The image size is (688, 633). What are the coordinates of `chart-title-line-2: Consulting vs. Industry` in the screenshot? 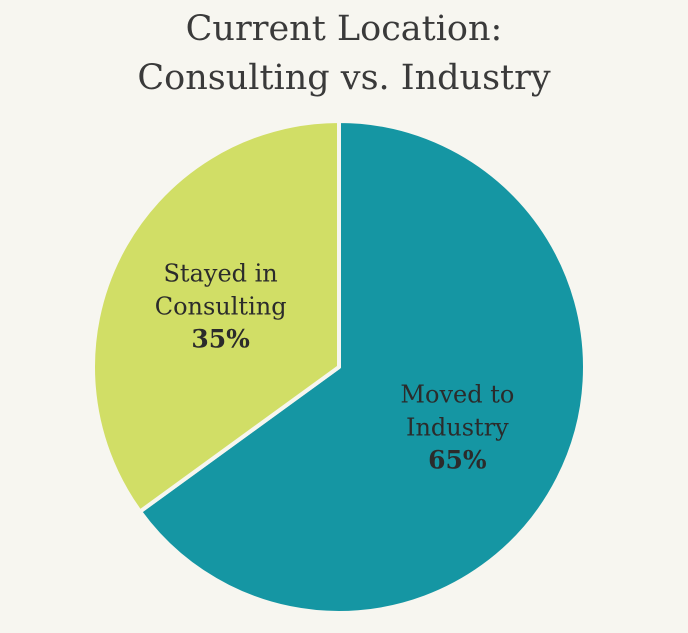 It's located at (343, 78).